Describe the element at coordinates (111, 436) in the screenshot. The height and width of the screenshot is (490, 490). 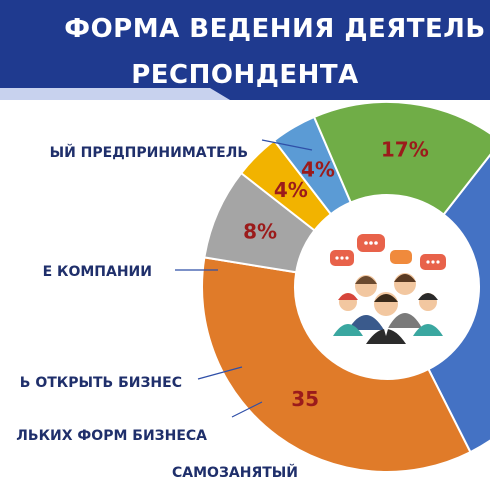
I see `slice-category-label: ЛЬКИХ ФОРМ БИЗНЕСА` at that location.